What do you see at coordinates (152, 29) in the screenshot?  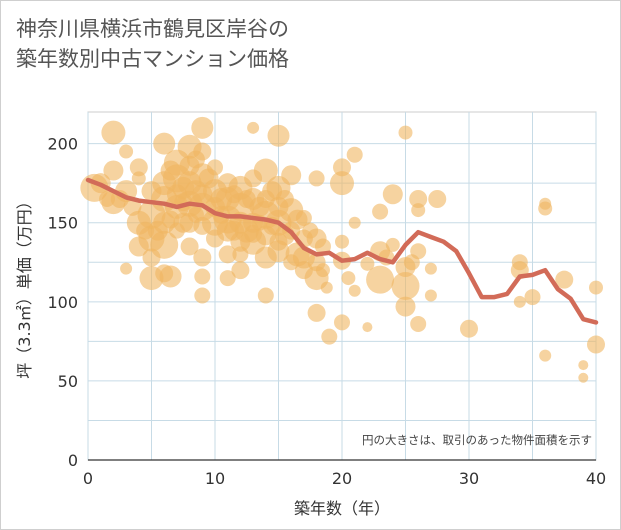 I see `title-line-1: 神奈川県横浜市鶴見区岸谷の` at bounding box center [152, 29].